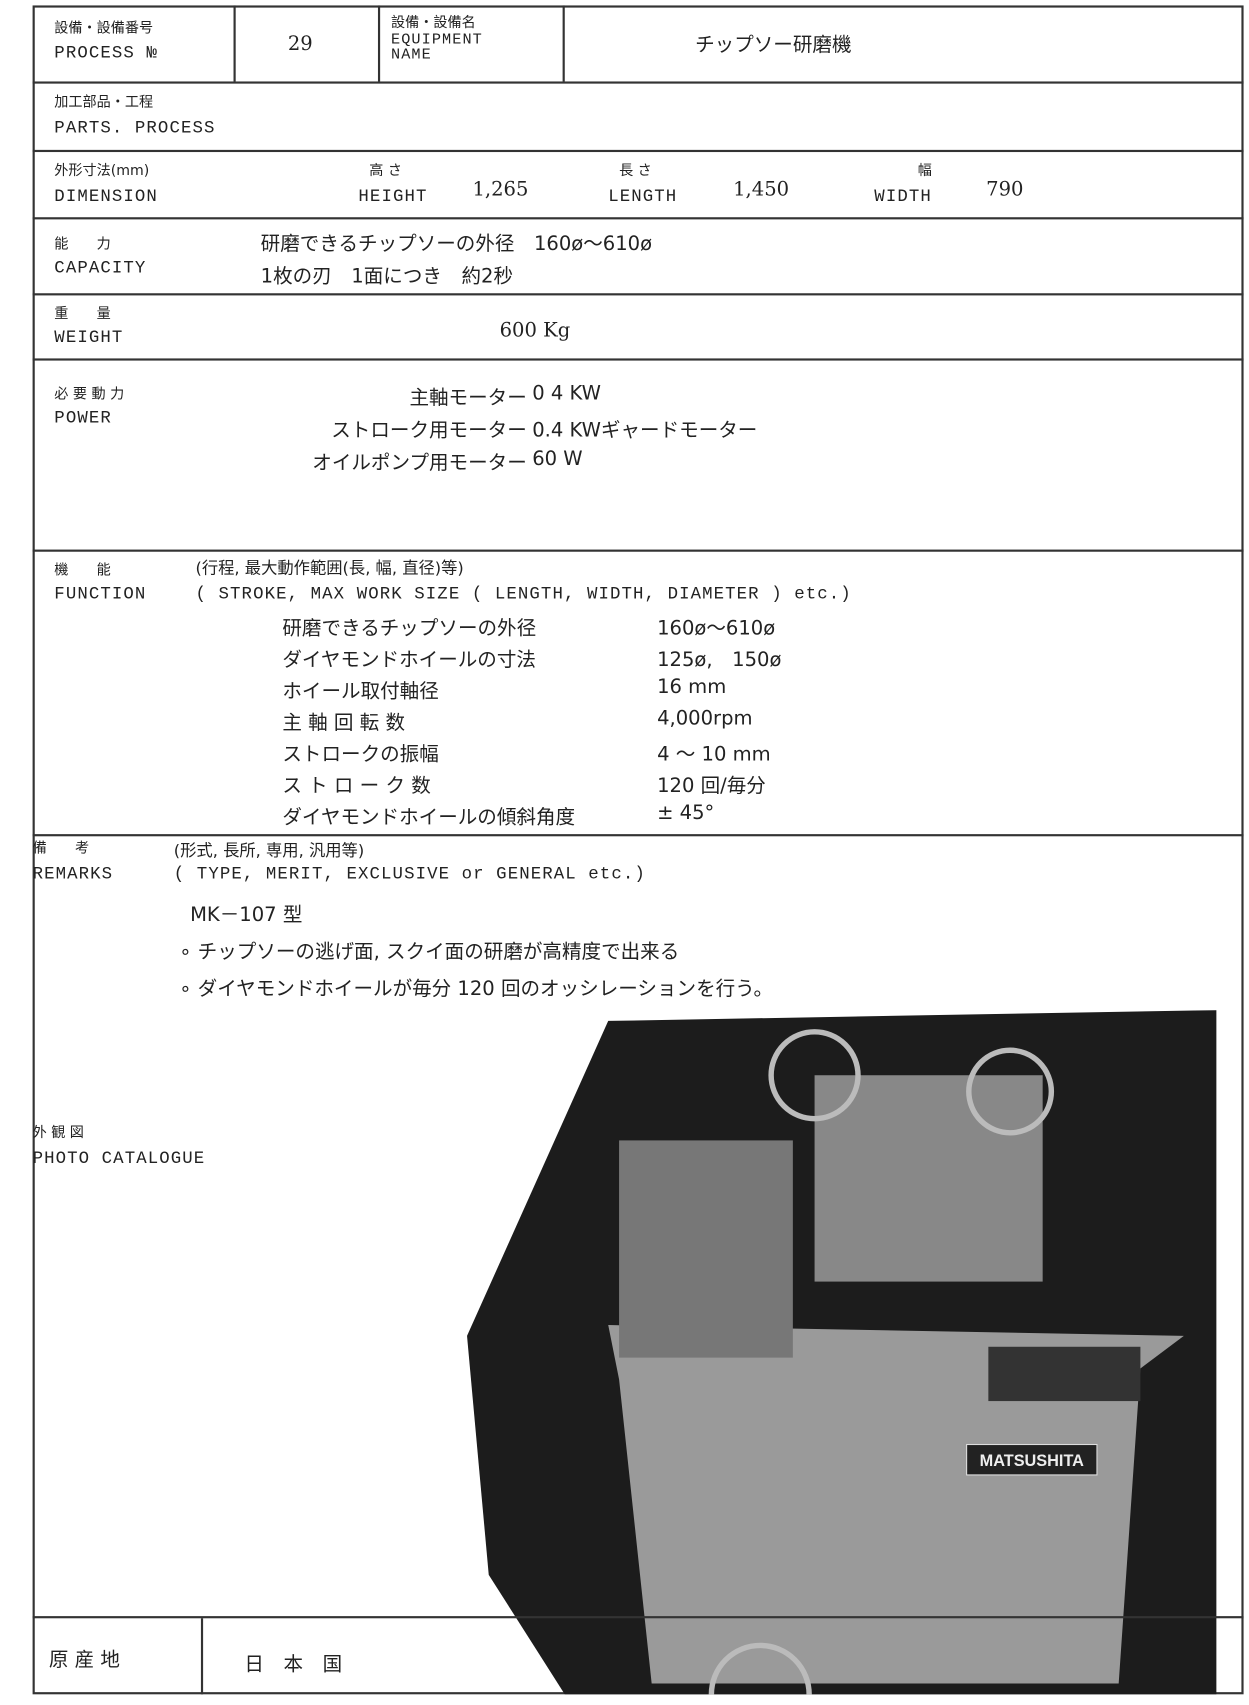 The image size is (1249, 1705). What do you see at coordinates (635, 171) in the screenshot?
I see `label: 長 さ` at bounding box center [635, 171].